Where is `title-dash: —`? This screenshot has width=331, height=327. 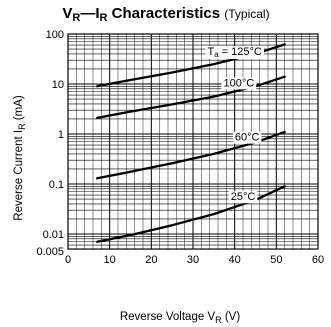
title-dash: — is located at coordinates (87, 13).